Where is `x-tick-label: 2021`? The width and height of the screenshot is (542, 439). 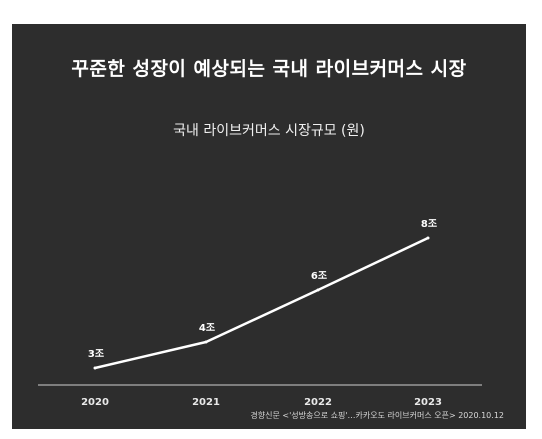 x-tick-label: 2021 is located at coordinates (206, 402).